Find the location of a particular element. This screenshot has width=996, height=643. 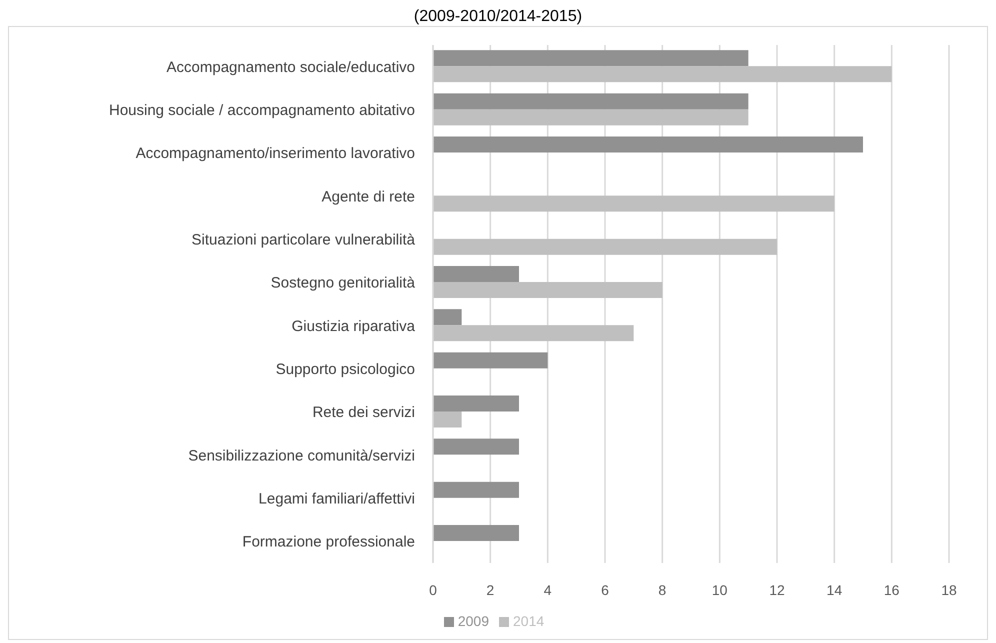

y-tick-label: Formazione professionale is located at coordinates (328, 542).